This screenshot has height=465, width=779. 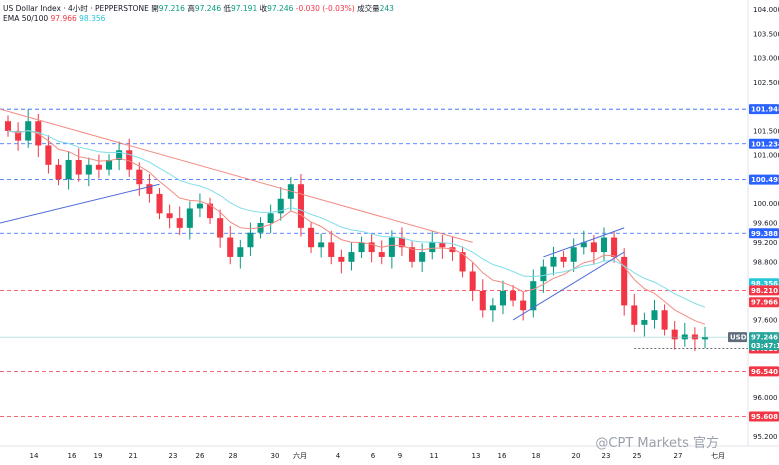 What do you see at coordinates (678, 456) in the screenshot?
I see `x-tick-label: 27` at bounding box center [678, 456].